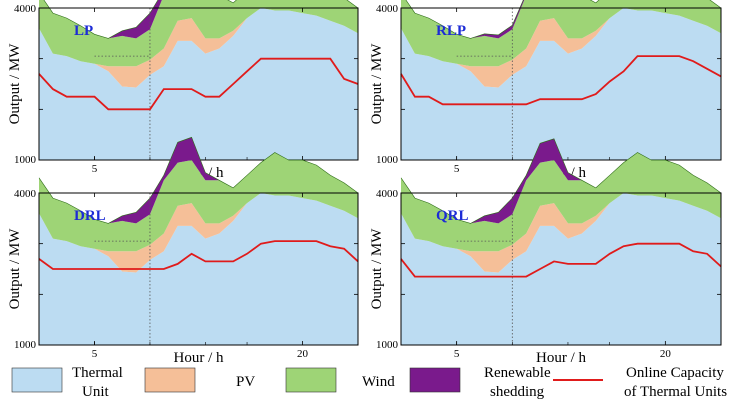 This screenshot has height=408, width=747. Describe the element at coordinates (245, 382) in the screenshot. I see `legend-label-pv: PV` at that location.